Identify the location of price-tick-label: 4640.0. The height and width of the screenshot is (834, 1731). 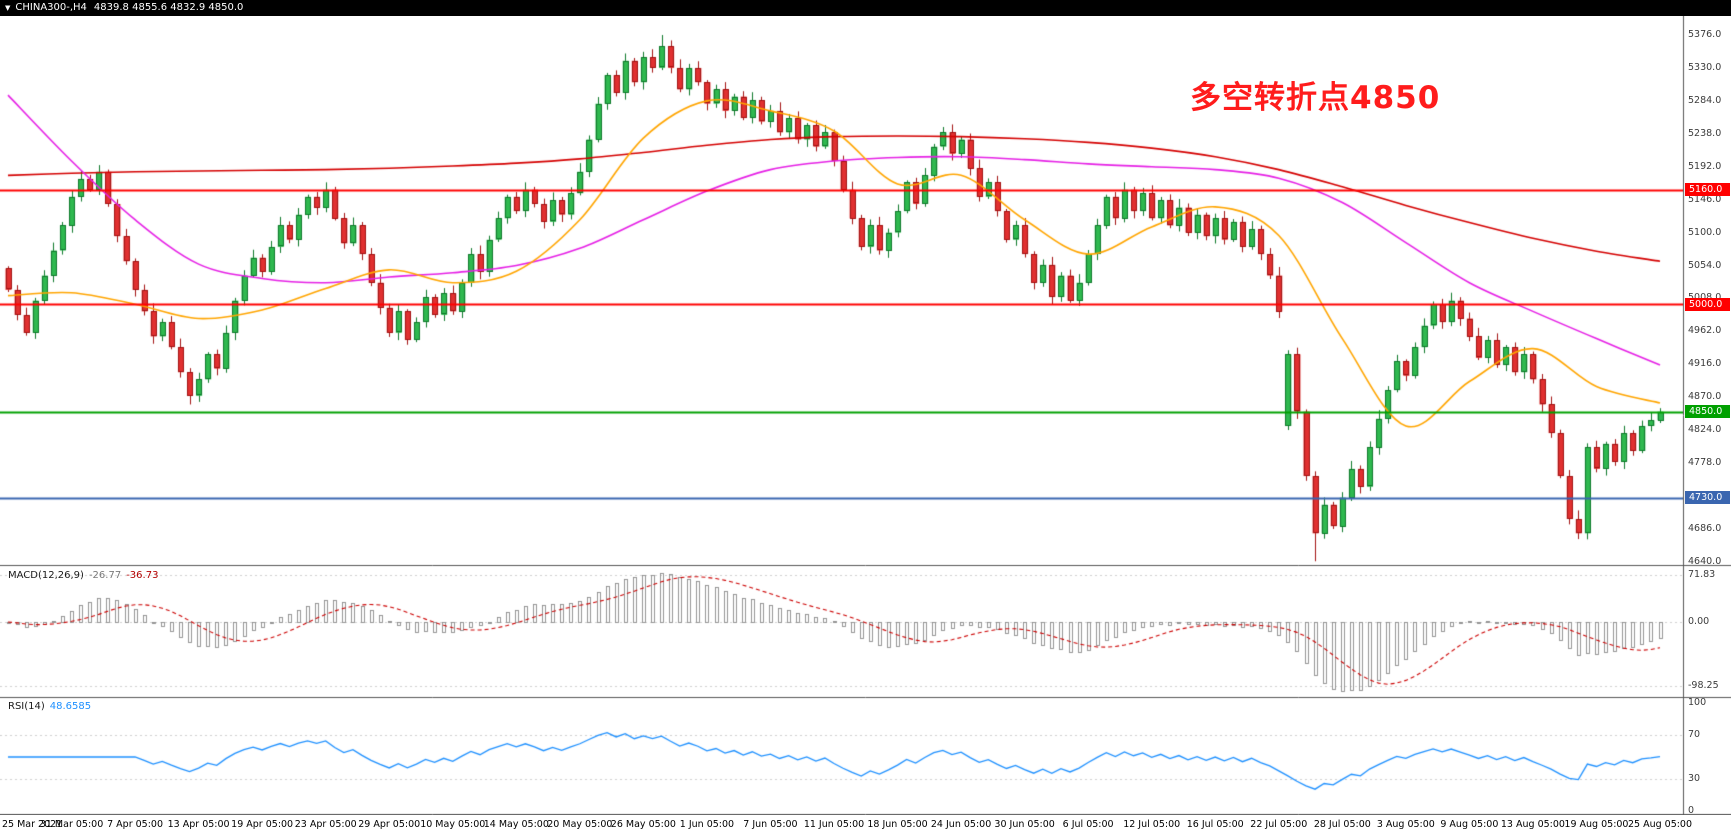
(1705, 561).